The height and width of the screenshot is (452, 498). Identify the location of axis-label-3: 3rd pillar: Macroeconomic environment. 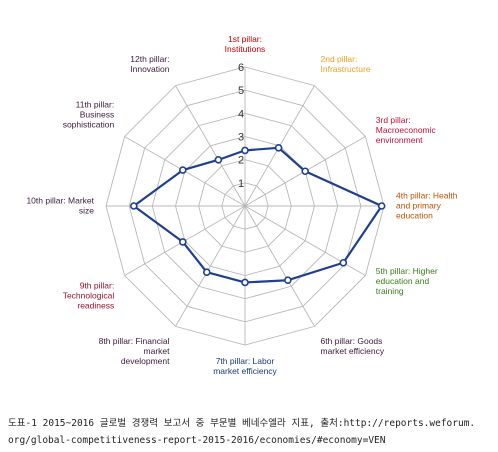
(406, 130).